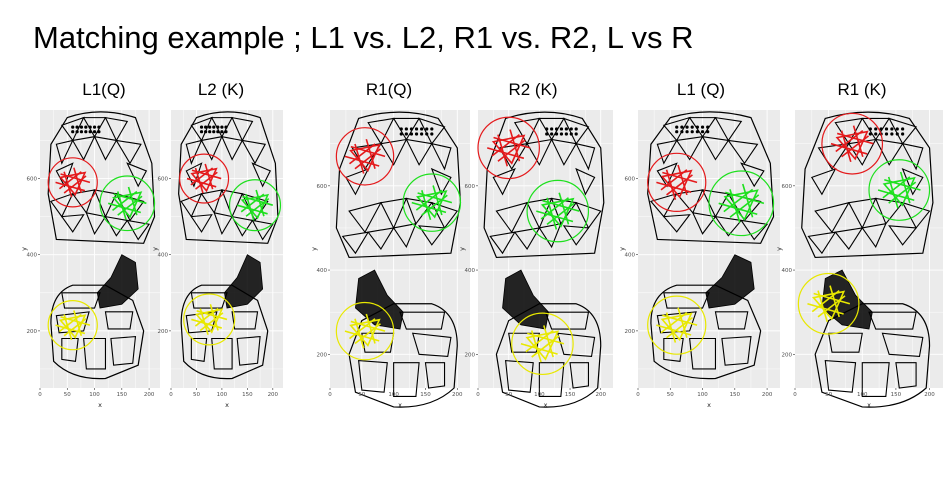 The height and width of the screenshot is (480, 945). Describe the element at coordinates (379, 299) in the screenshot. I see `sole-arch-dots` at that location.